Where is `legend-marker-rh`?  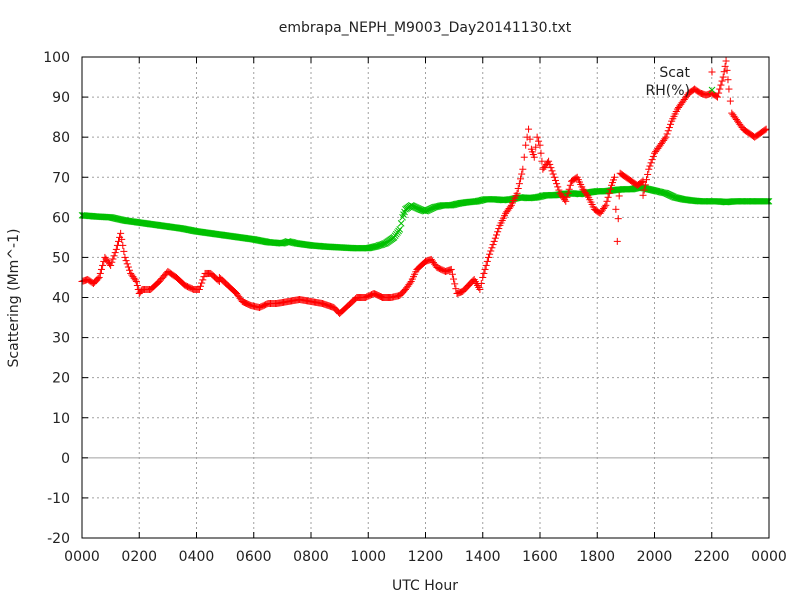 legend-marker-rh is located at coordinates (712, 90).